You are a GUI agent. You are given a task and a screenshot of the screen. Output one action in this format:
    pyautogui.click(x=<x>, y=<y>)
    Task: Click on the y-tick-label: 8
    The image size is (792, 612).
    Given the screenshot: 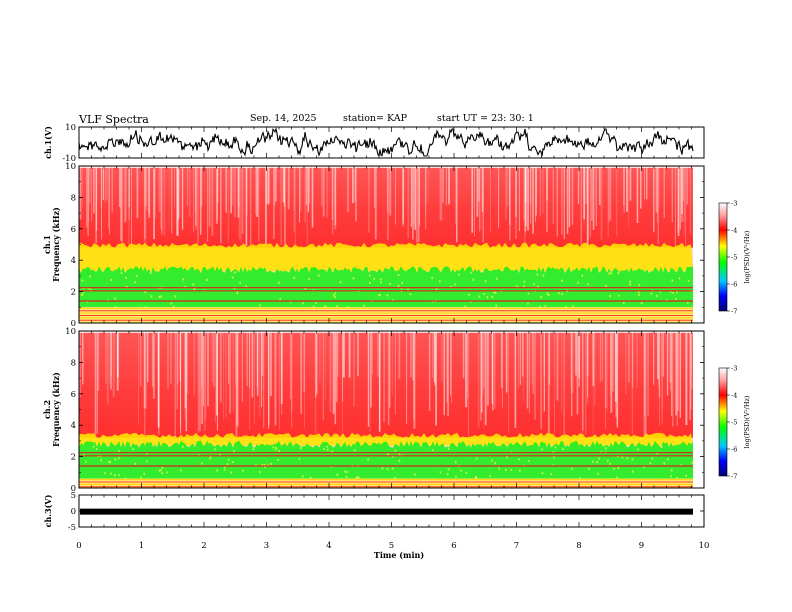 What is the action you would take?
    pyautogui.click(x=73, y=198)
    